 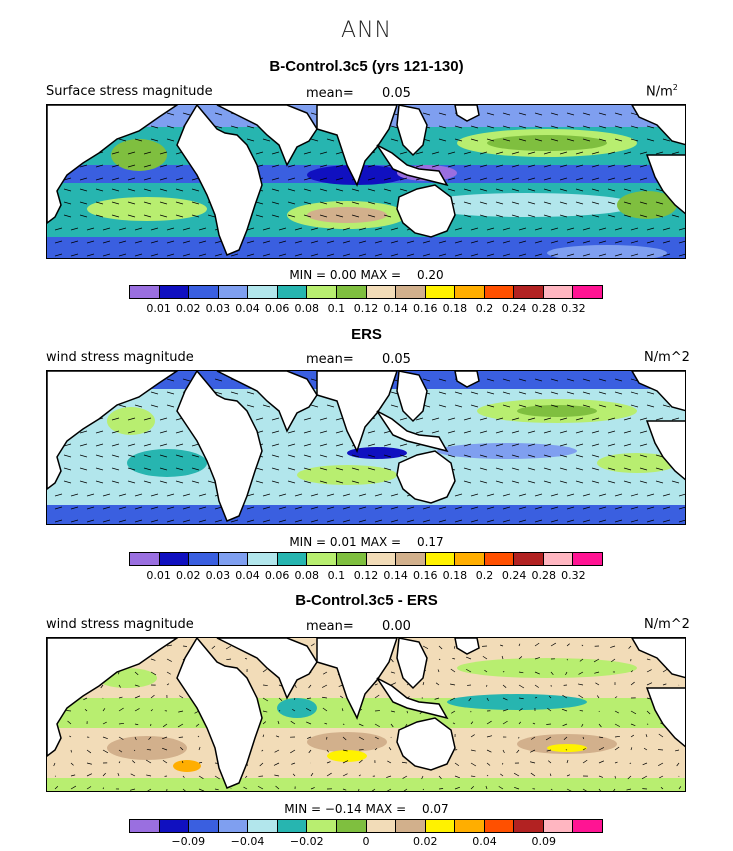 I want to click on panel-3-variable-label: wind stress magnitude, so click(x=120, y=624).